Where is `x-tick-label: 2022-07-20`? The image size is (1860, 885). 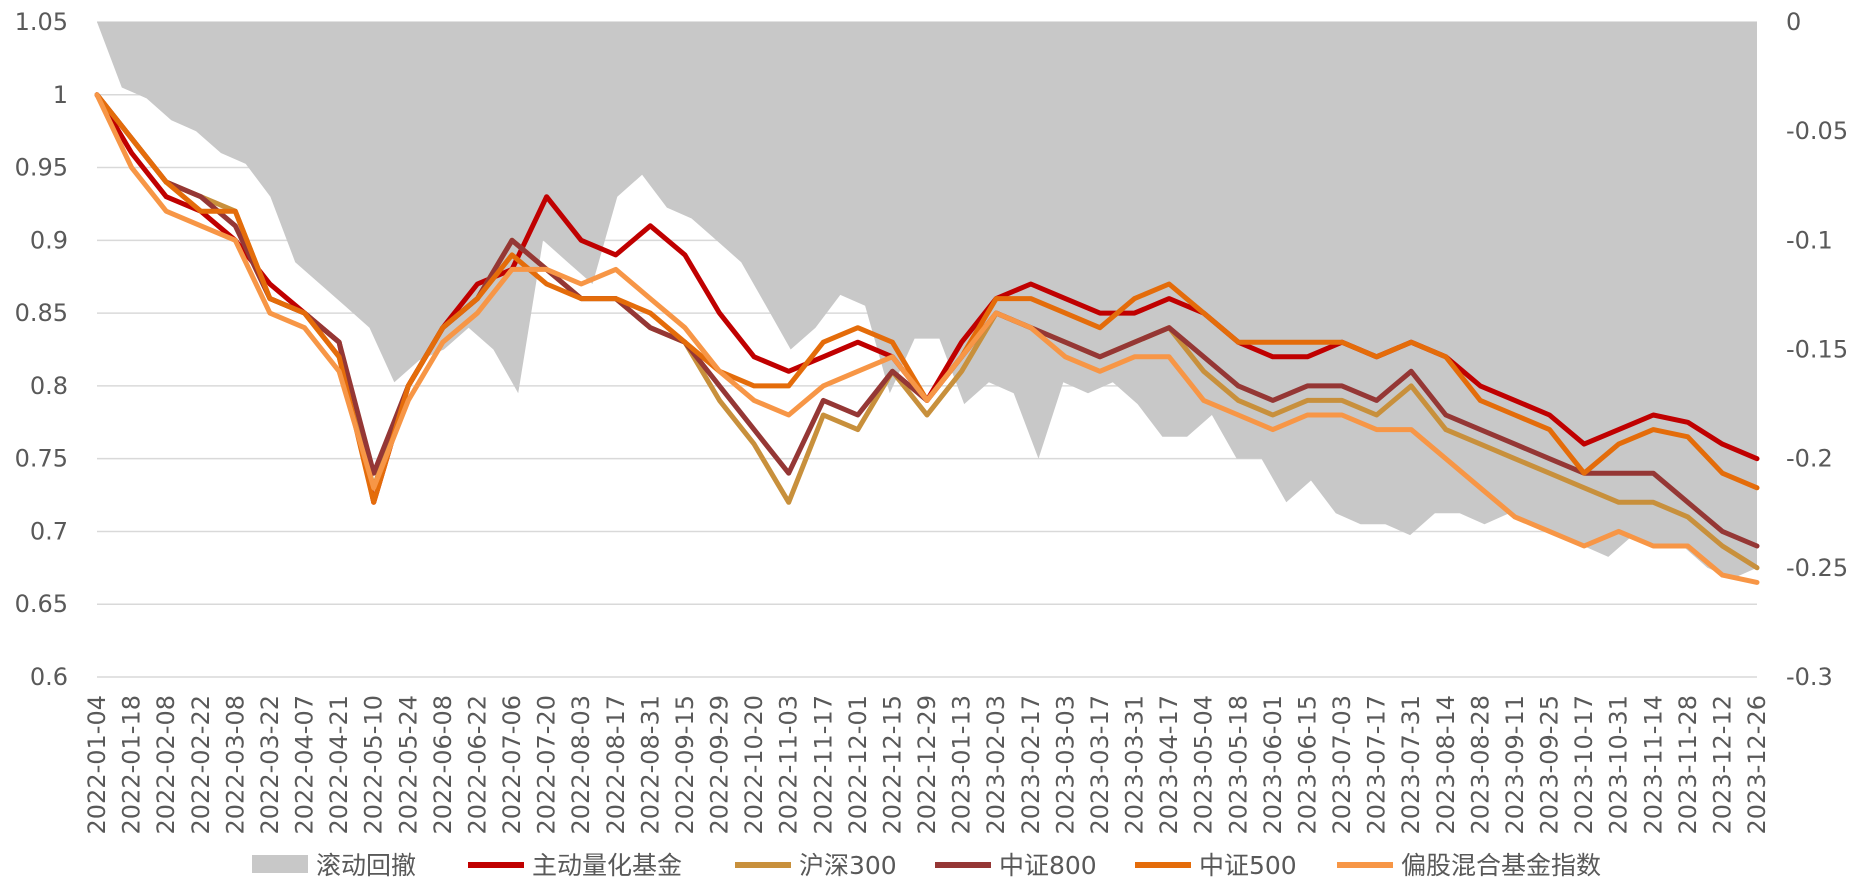 x-tick-label: 2022-07-20 is located at coordinates (547, 764).